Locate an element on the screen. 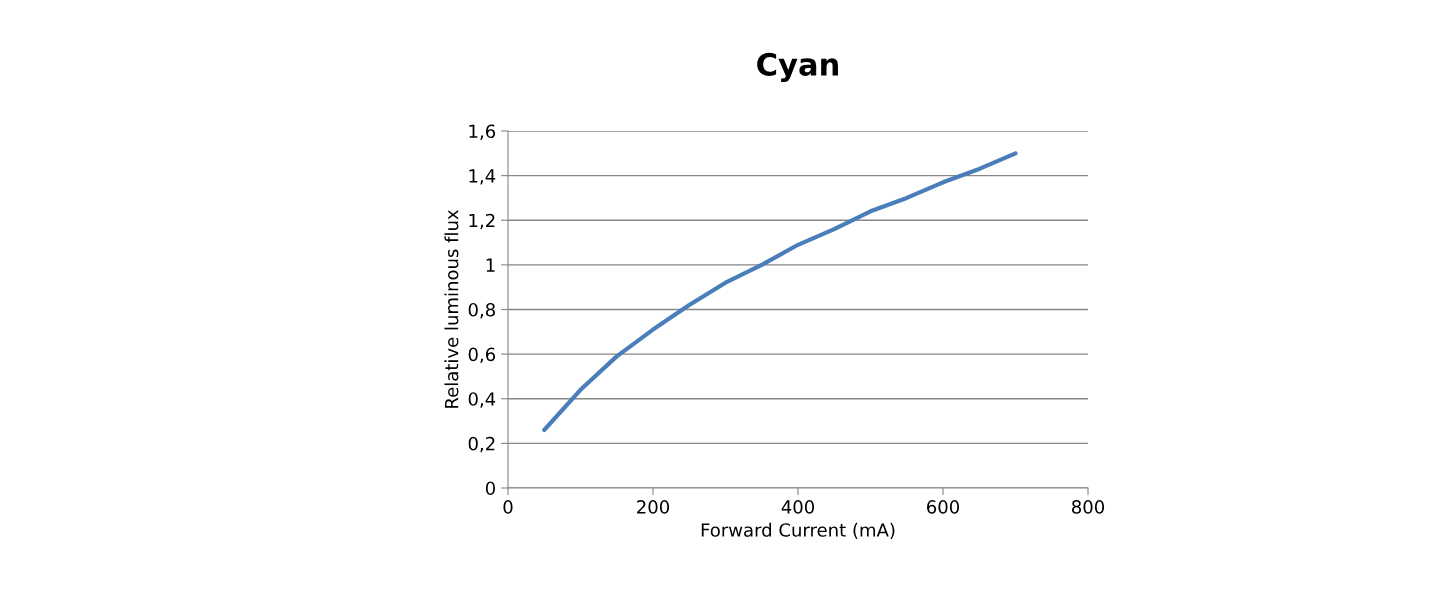 The width and height of the screenshot is (1430, 601). y-tick-label: 1 is located at coordinates (490, 265).